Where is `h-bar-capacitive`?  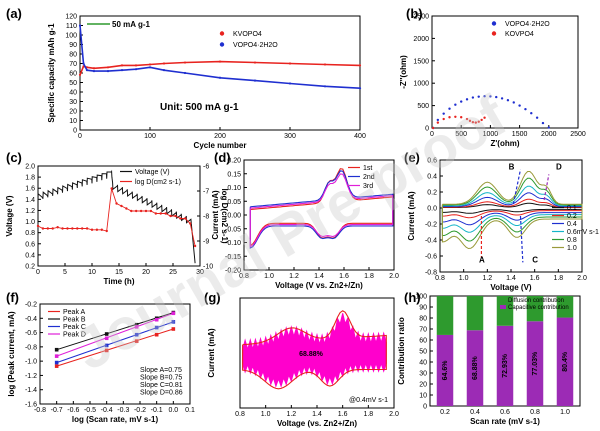
h-bar-capacitive is located at coordinates (535, 363).